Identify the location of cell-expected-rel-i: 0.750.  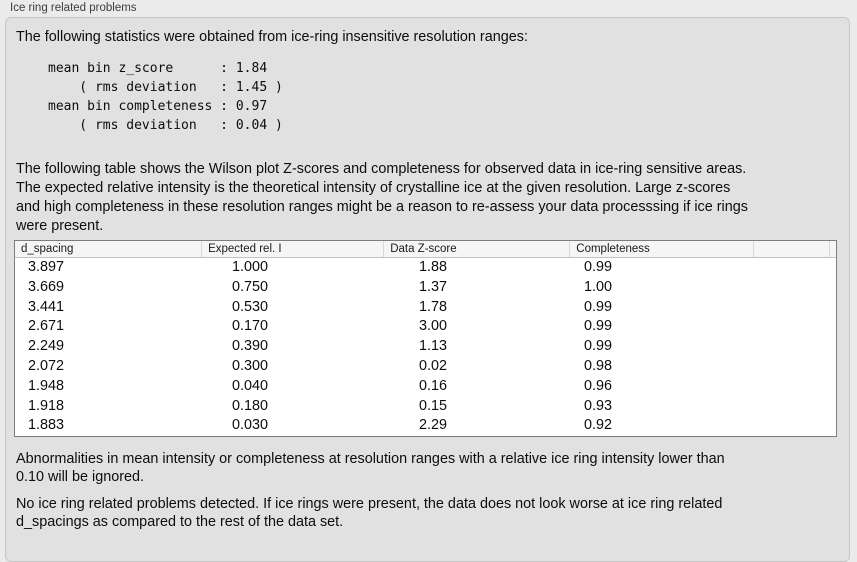
(250, 286).